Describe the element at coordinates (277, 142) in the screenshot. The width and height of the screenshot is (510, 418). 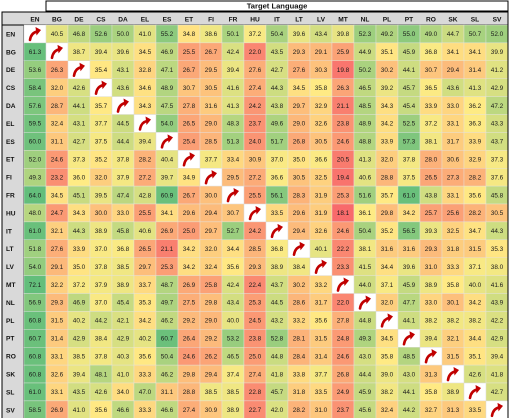
I see `cell-value: 51.7` at that location.